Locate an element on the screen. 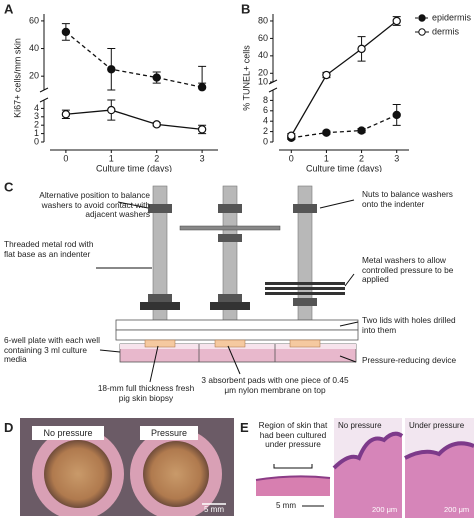 Image resolution: width=474 pixels, height=518 pixels. panel-label: A is located at coordinates (9, 8).